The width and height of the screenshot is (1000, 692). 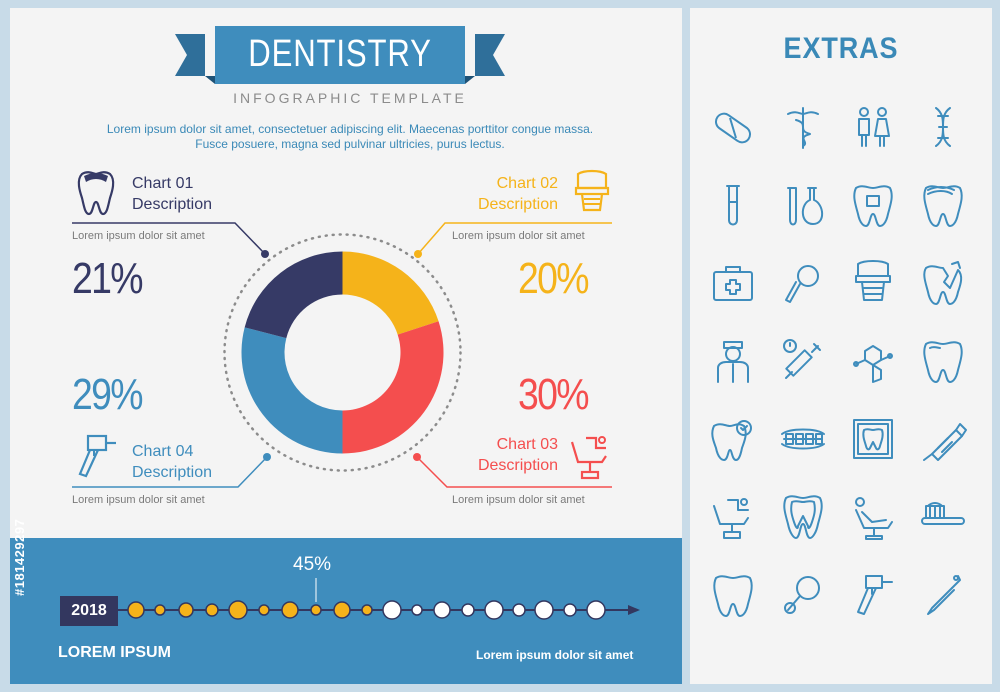 I want to click on page-subtitle: INFOGRAPHIC TEMPLATE, so click(x=350, y=98).